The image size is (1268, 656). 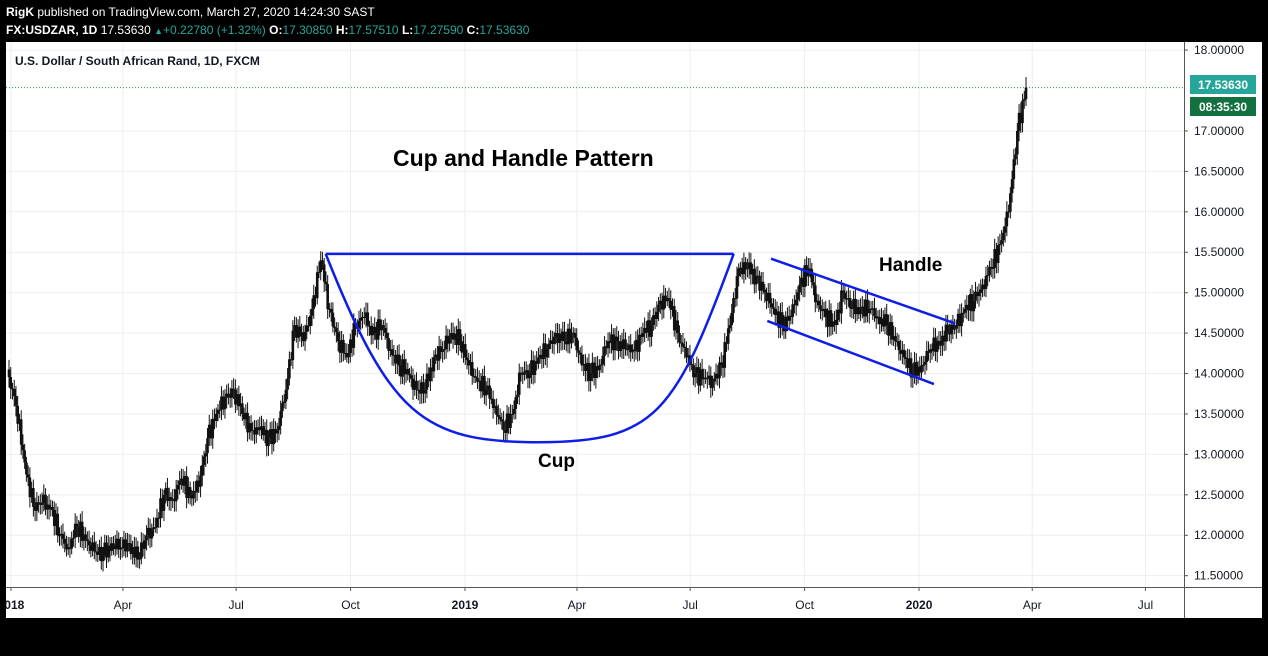 What do you see at coordinates (529, 348) in the screenshot?
I see `cup-curve` at bounding box center [529, 348].